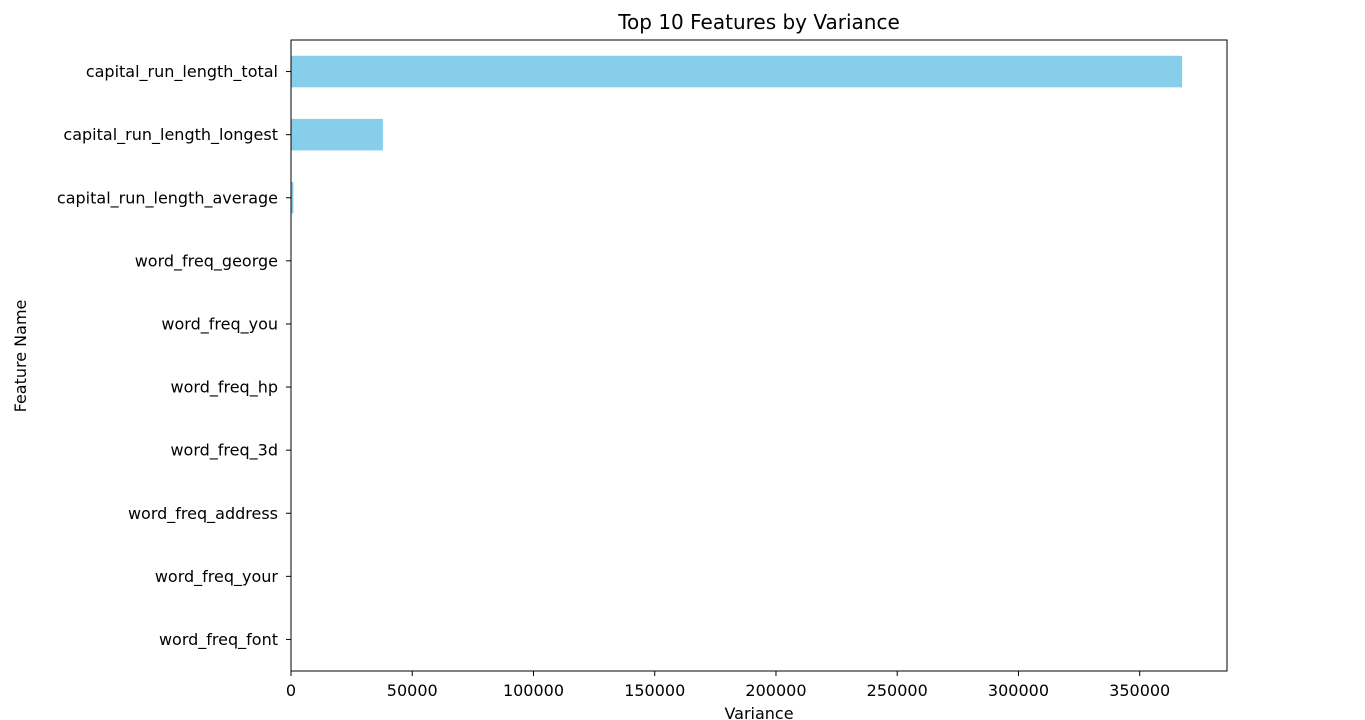 This screenshot has width=1365, height=720. Describe the element at coordinates (412, 690) in the screenshot. I see `x-tick-label: 50000` at that location.